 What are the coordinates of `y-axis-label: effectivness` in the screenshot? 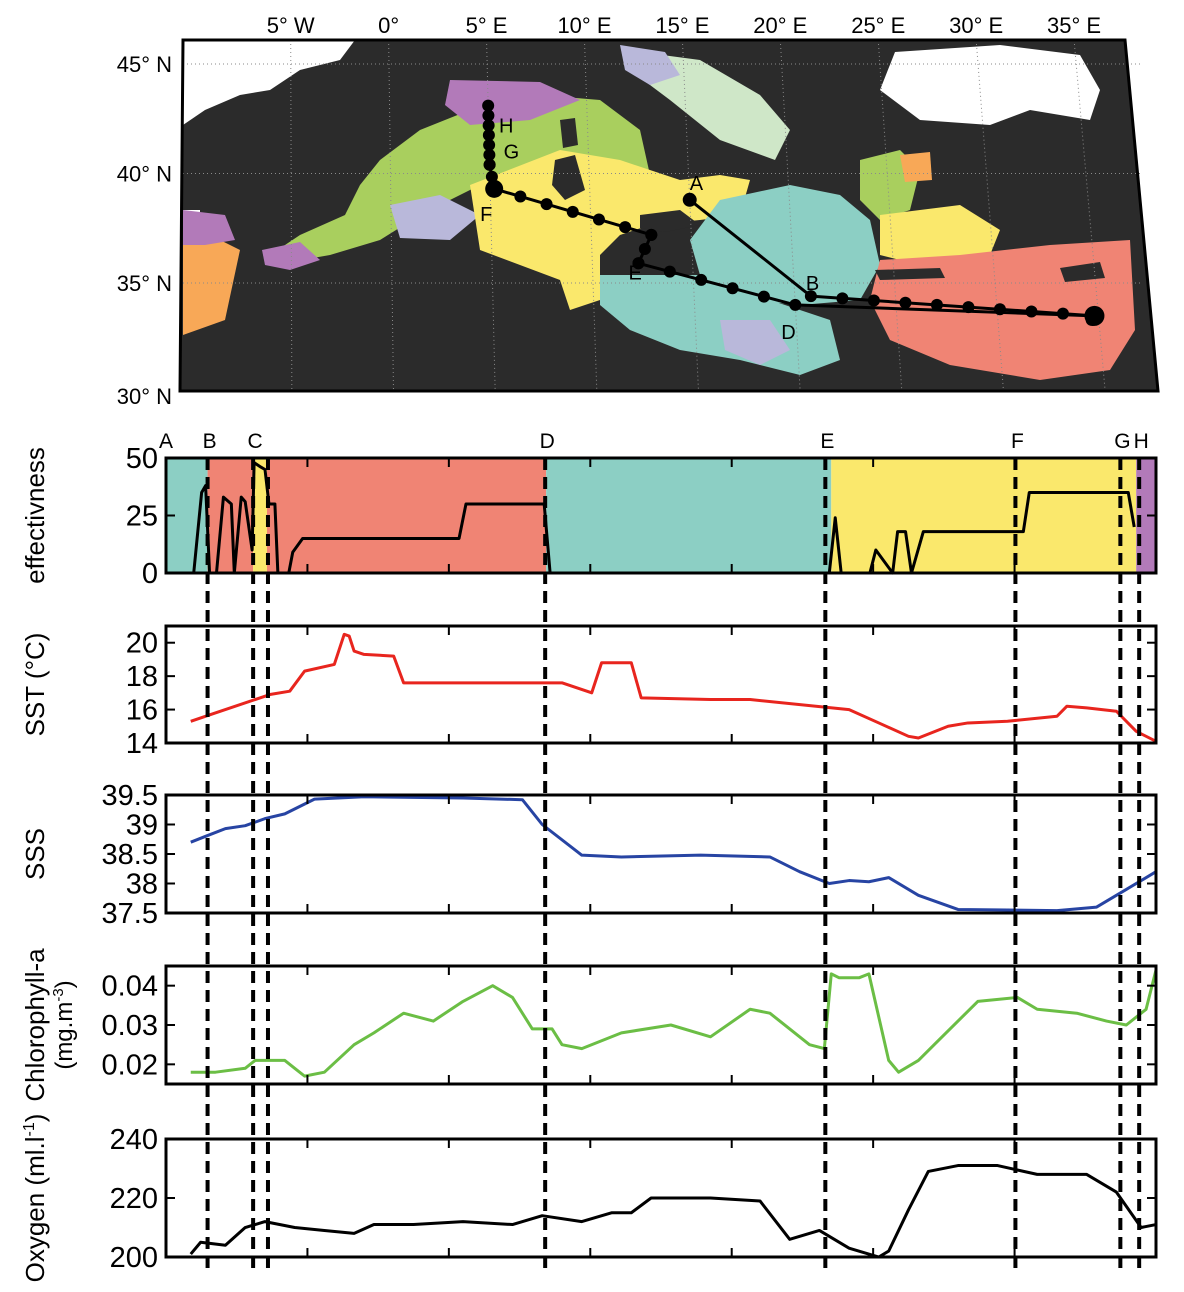 It's located at (35, 515).